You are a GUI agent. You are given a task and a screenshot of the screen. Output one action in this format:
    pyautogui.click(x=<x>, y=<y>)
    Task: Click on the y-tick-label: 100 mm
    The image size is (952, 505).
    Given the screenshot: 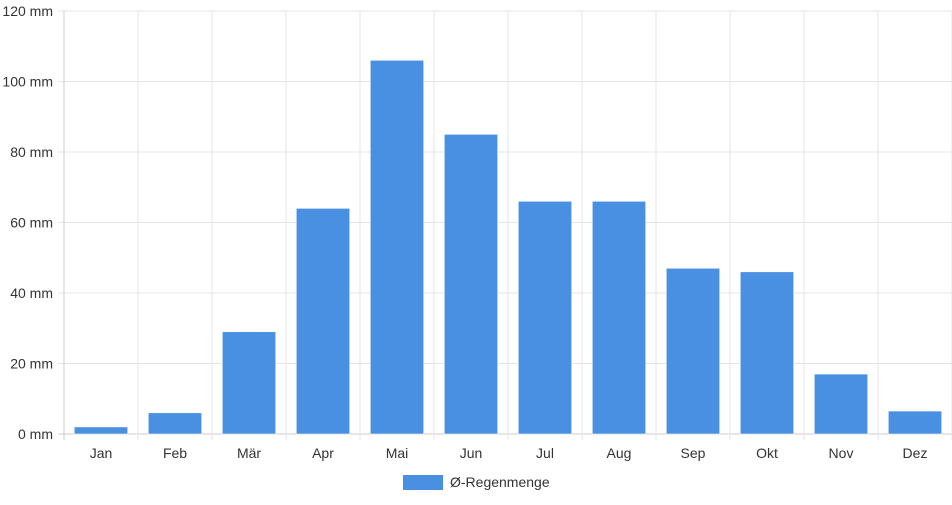 What is the action you would take?
    pyautogui.click(x=27, y=82)
    